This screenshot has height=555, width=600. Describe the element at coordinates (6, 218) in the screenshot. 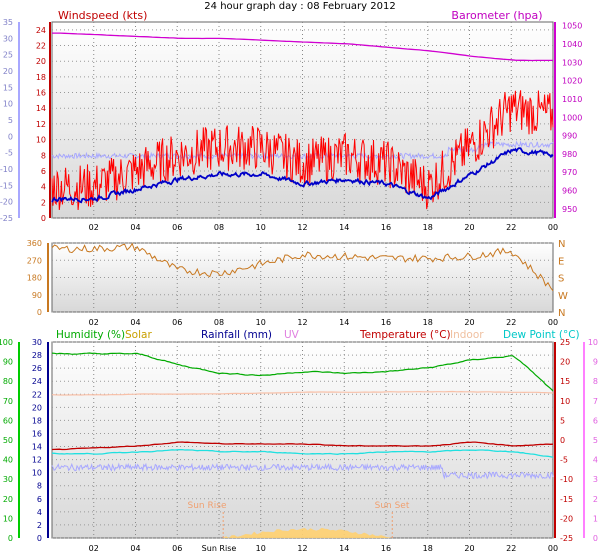

I see `far-left-tick-label: -25` at that location.